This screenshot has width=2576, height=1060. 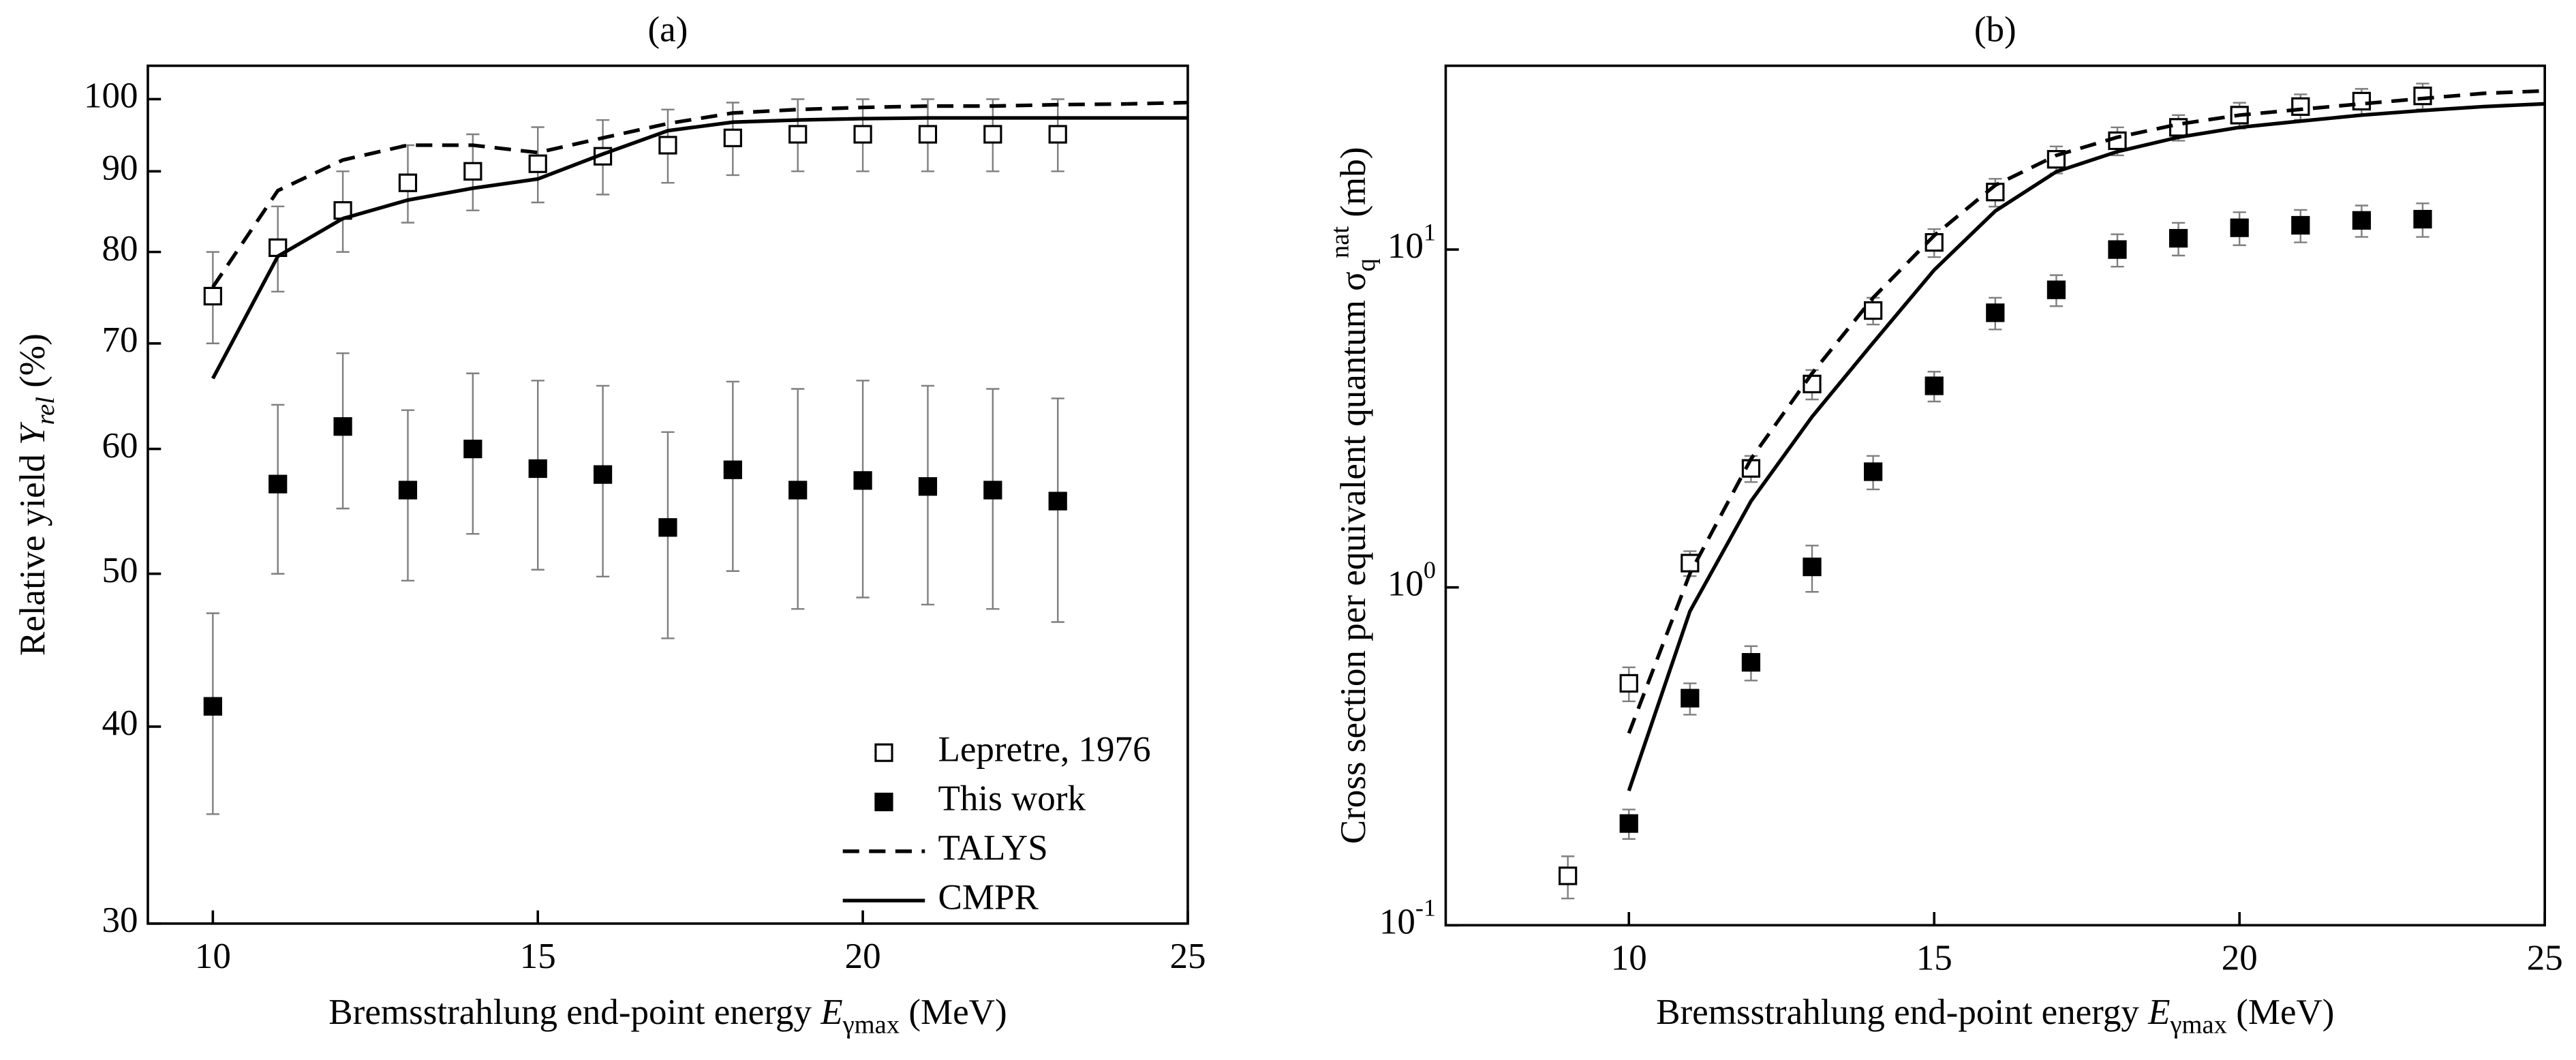 What do you see at coordinates (120, 570) in the screenshot?
I see `y-tick-label: 50` at bounding box center [120, 570].